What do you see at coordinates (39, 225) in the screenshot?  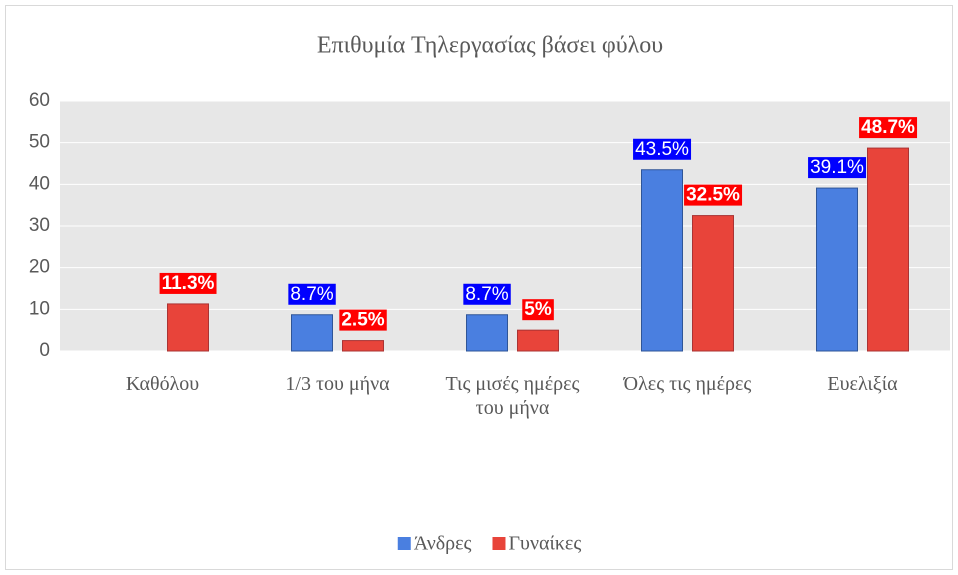 I see `y-tick-label: 30` at bounding box center [39, 225].